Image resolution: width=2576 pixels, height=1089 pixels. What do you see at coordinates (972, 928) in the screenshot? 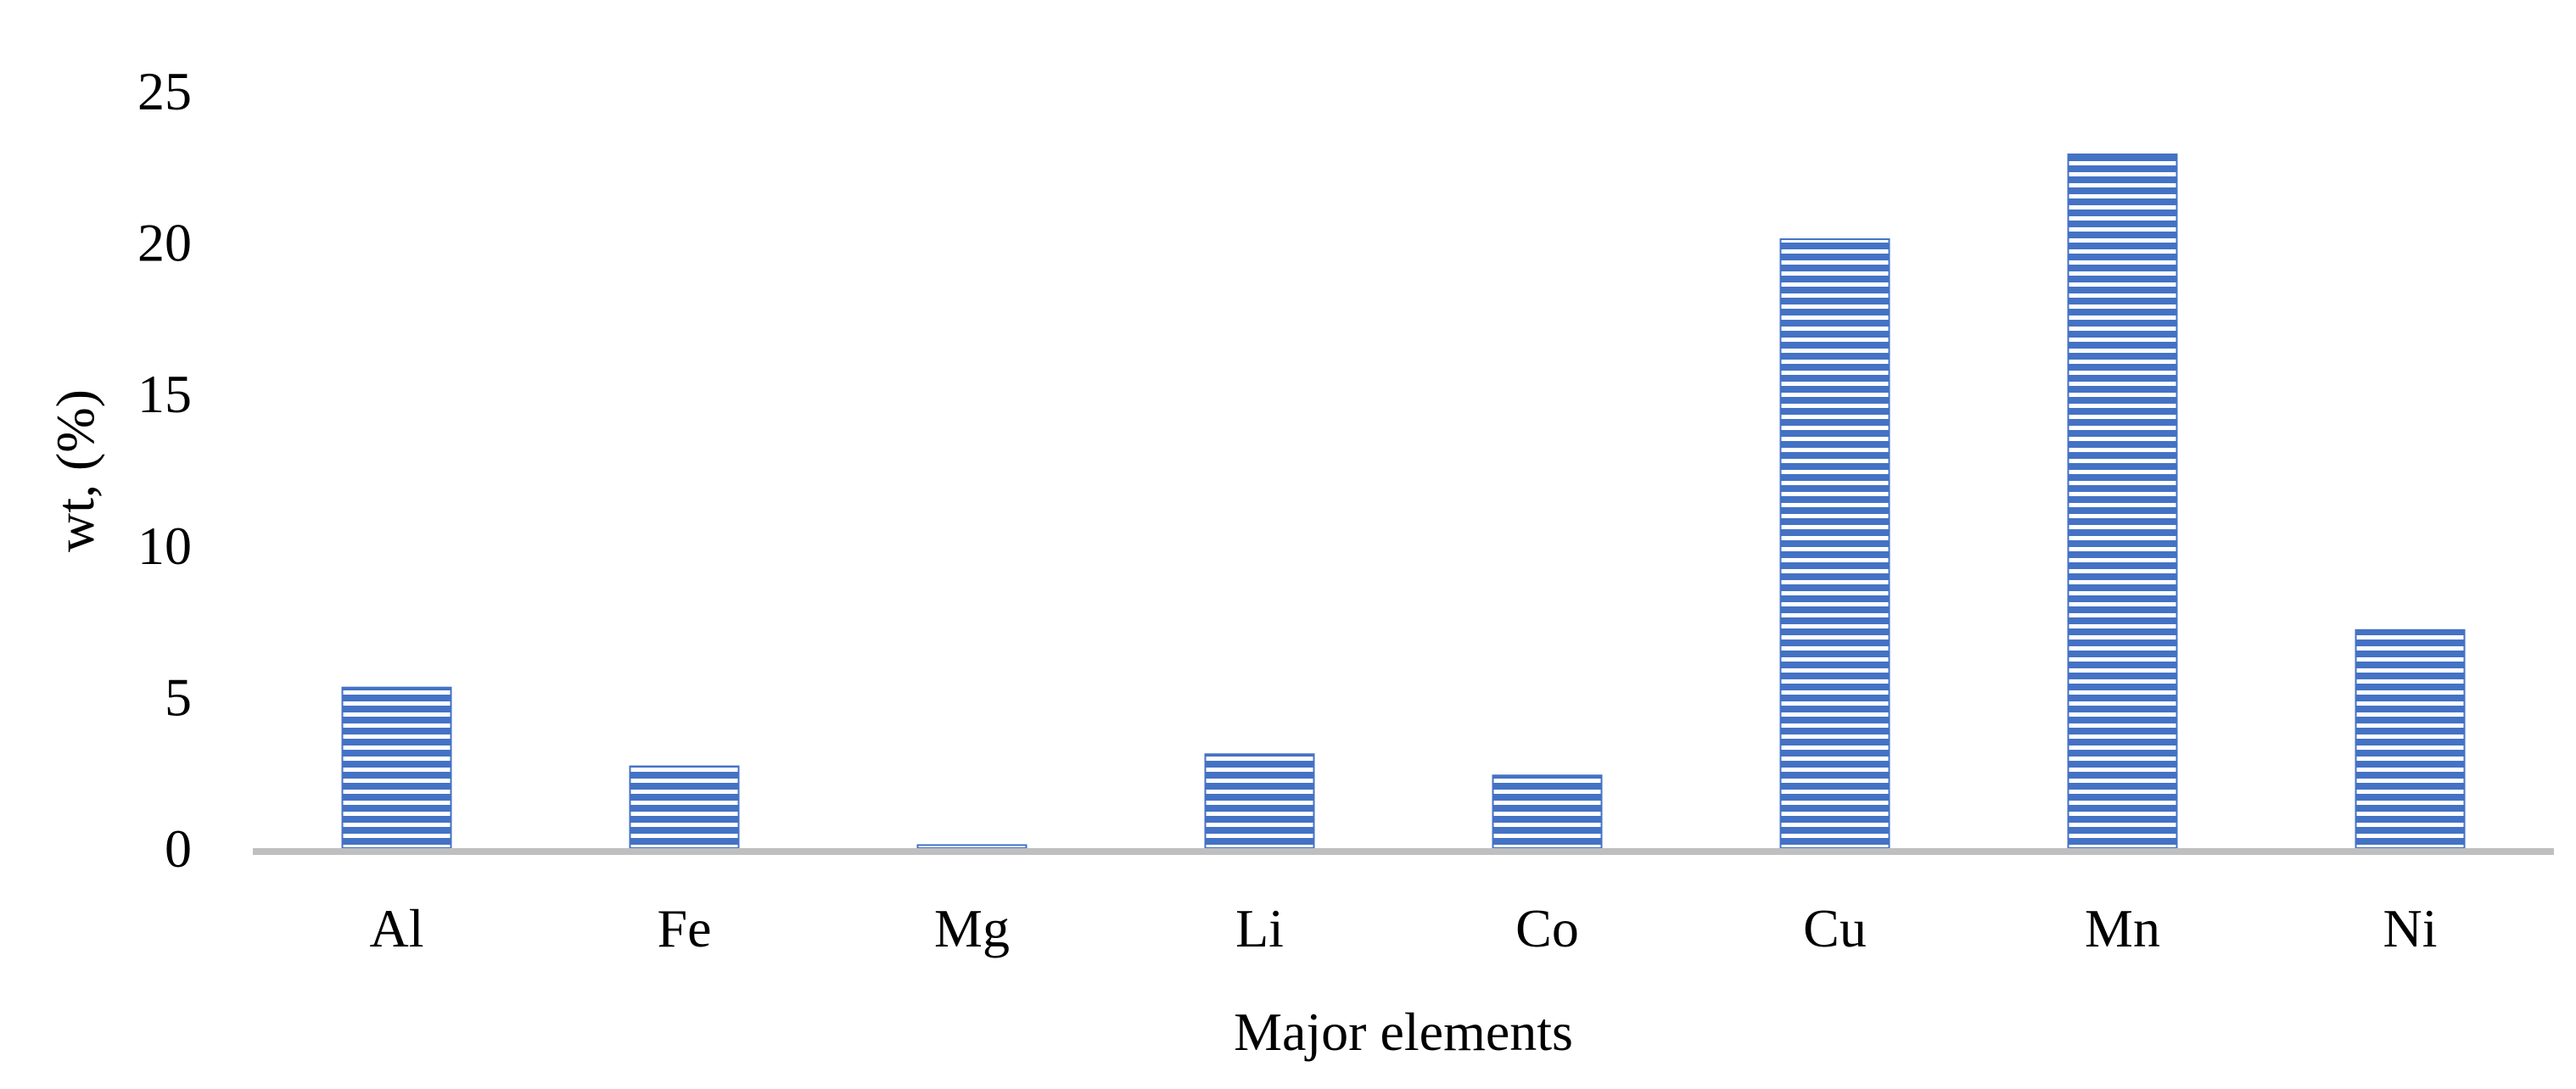
I see `x-tick-label: Mg` at bounding box center [972, 928].